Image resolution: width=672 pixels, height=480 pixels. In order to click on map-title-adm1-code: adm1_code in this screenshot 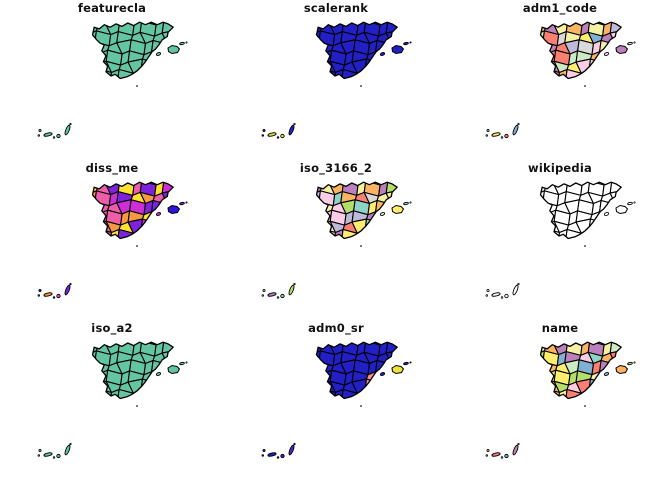, I will do `click(560, 8)`.